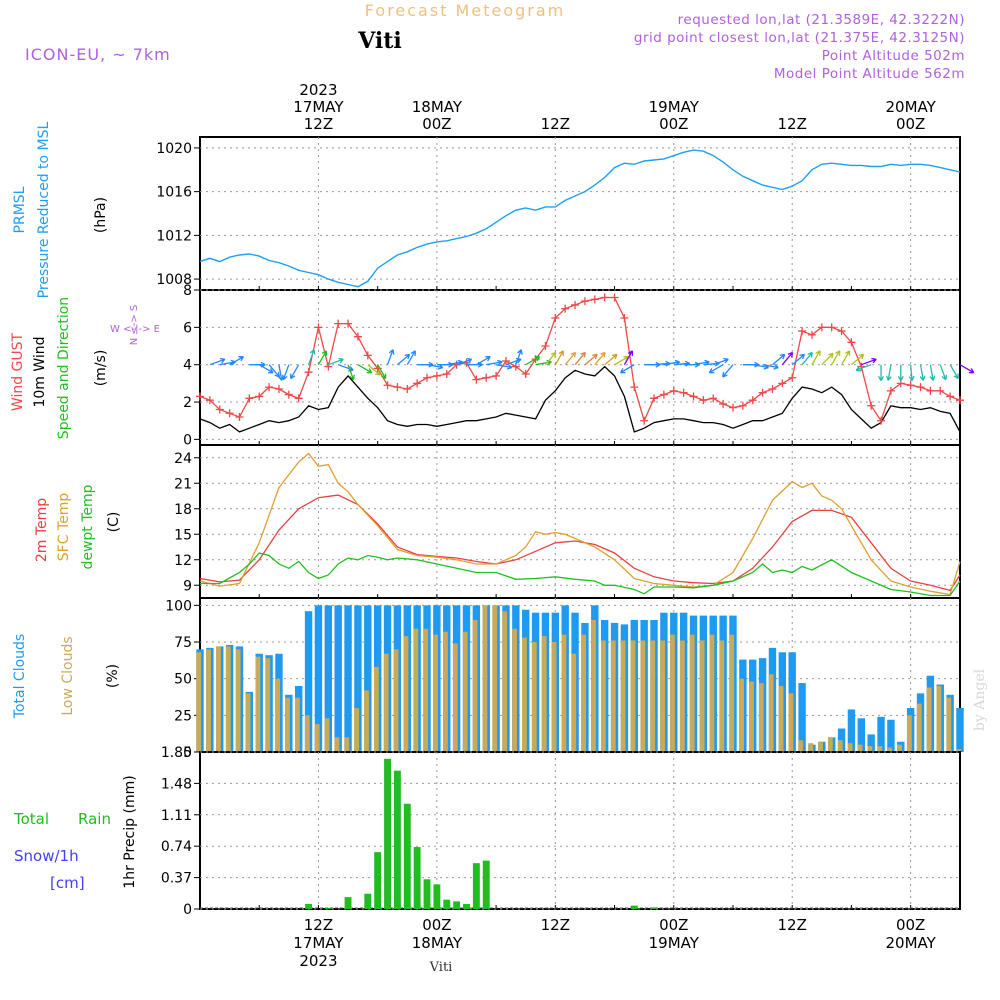 Image resolution: width=1000 pixels, height=1000 pixels. What do you see at coordinates (101, 215) in the screenshot?
I see `prmsl-unit-label: (hPa)` at bounding box center [101, 215].